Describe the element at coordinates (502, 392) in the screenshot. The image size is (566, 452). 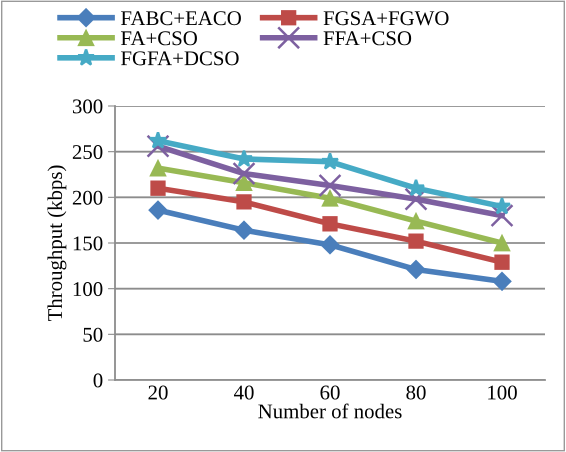
I see `x-tick-label: 100` at that location.